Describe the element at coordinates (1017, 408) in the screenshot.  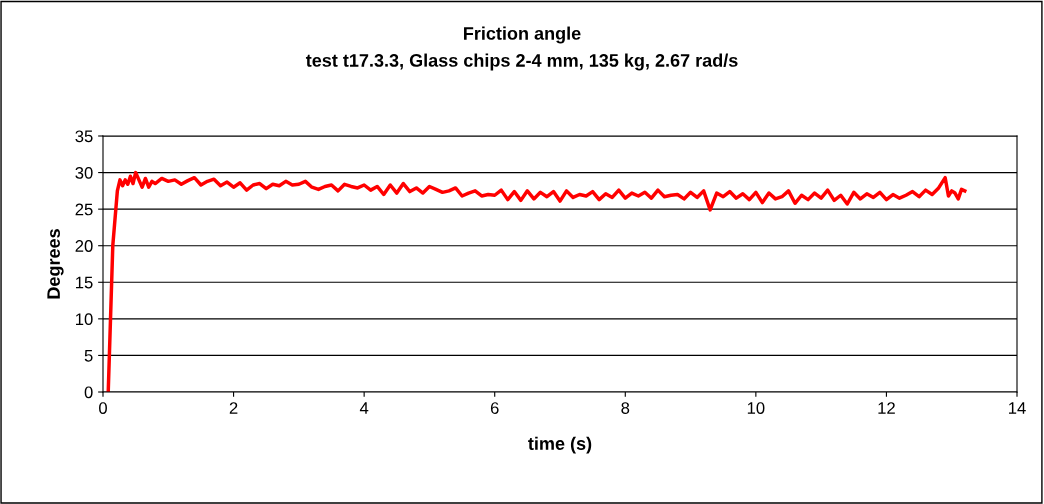
I see `x-tick-label: 14` at that location.